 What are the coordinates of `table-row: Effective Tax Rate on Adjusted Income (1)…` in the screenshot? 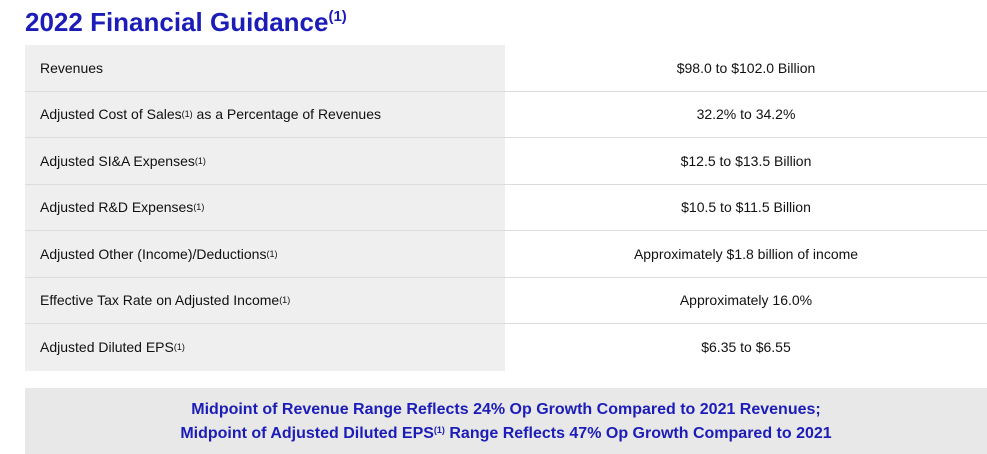 It's located at (506, 300).